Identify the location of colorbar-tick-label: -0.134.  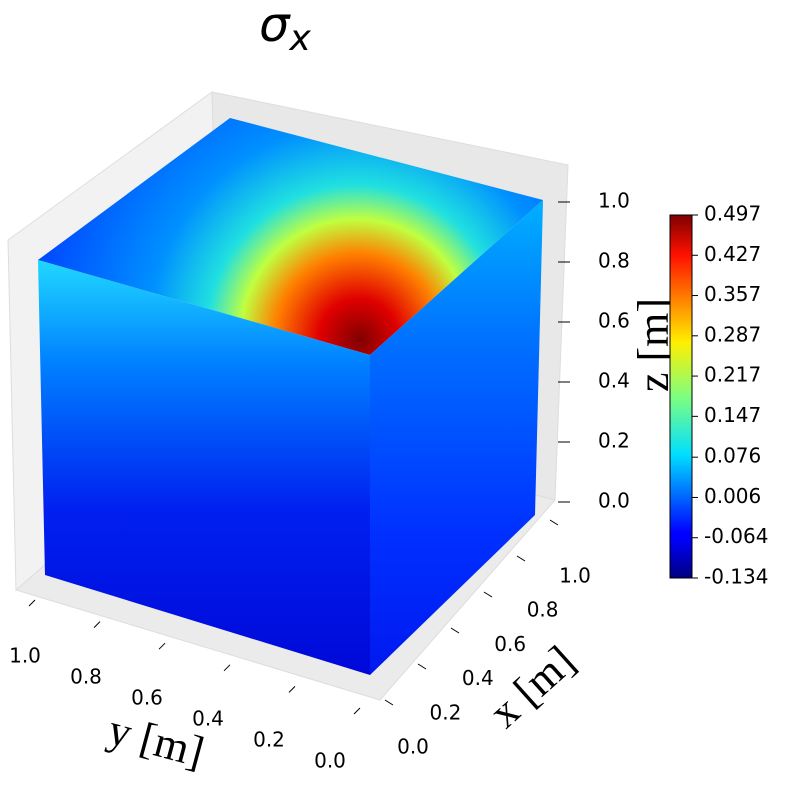
(736, 577).